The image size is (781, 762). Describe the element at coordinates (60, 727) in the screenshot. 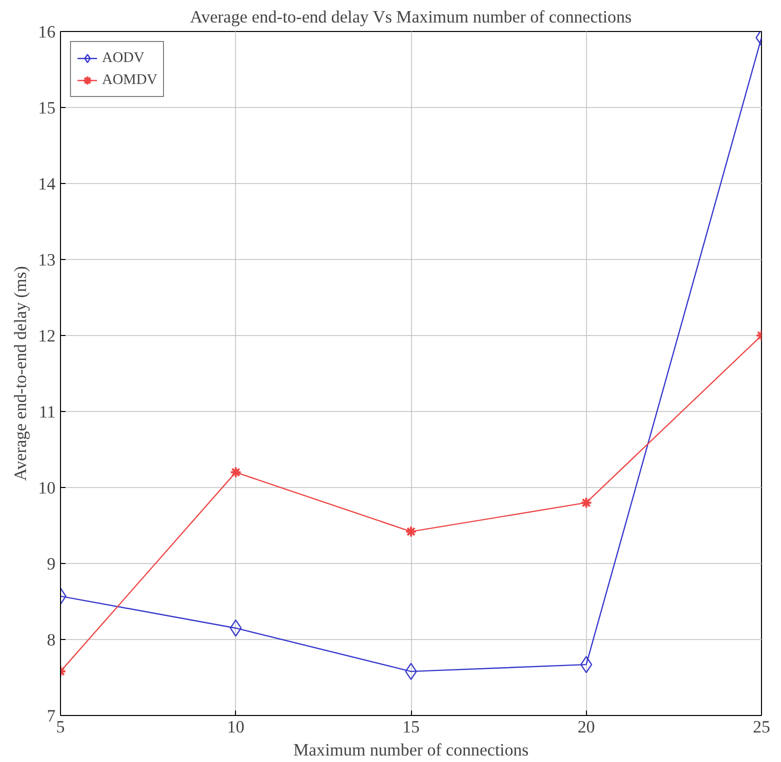

I see `x-tick-label: 5` at that location.